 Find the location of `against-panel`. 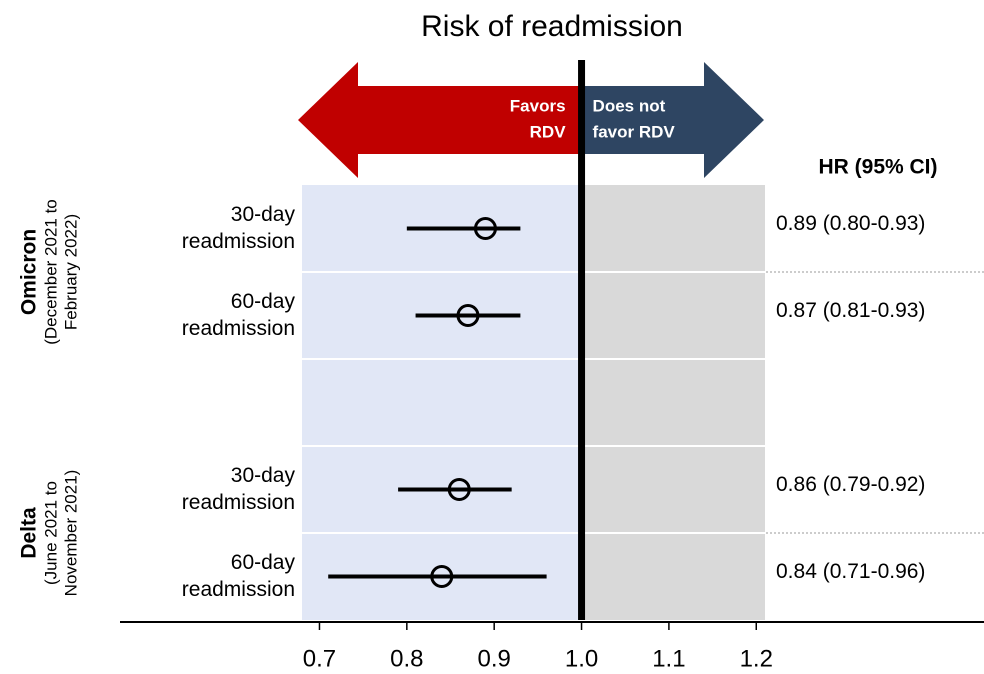

against-panel is located at coordinates (673, 402).